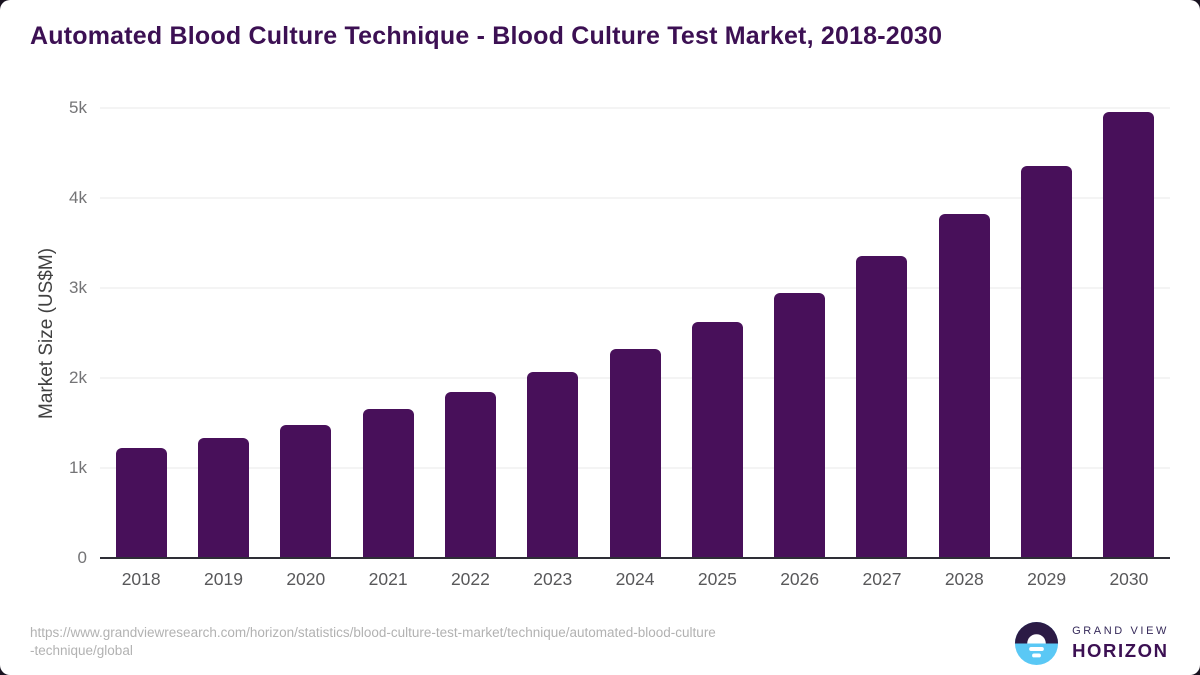 This screenshot has height=675, width=1200. I want to click on x-tick-label-2025: 2025, so click(717, 579).